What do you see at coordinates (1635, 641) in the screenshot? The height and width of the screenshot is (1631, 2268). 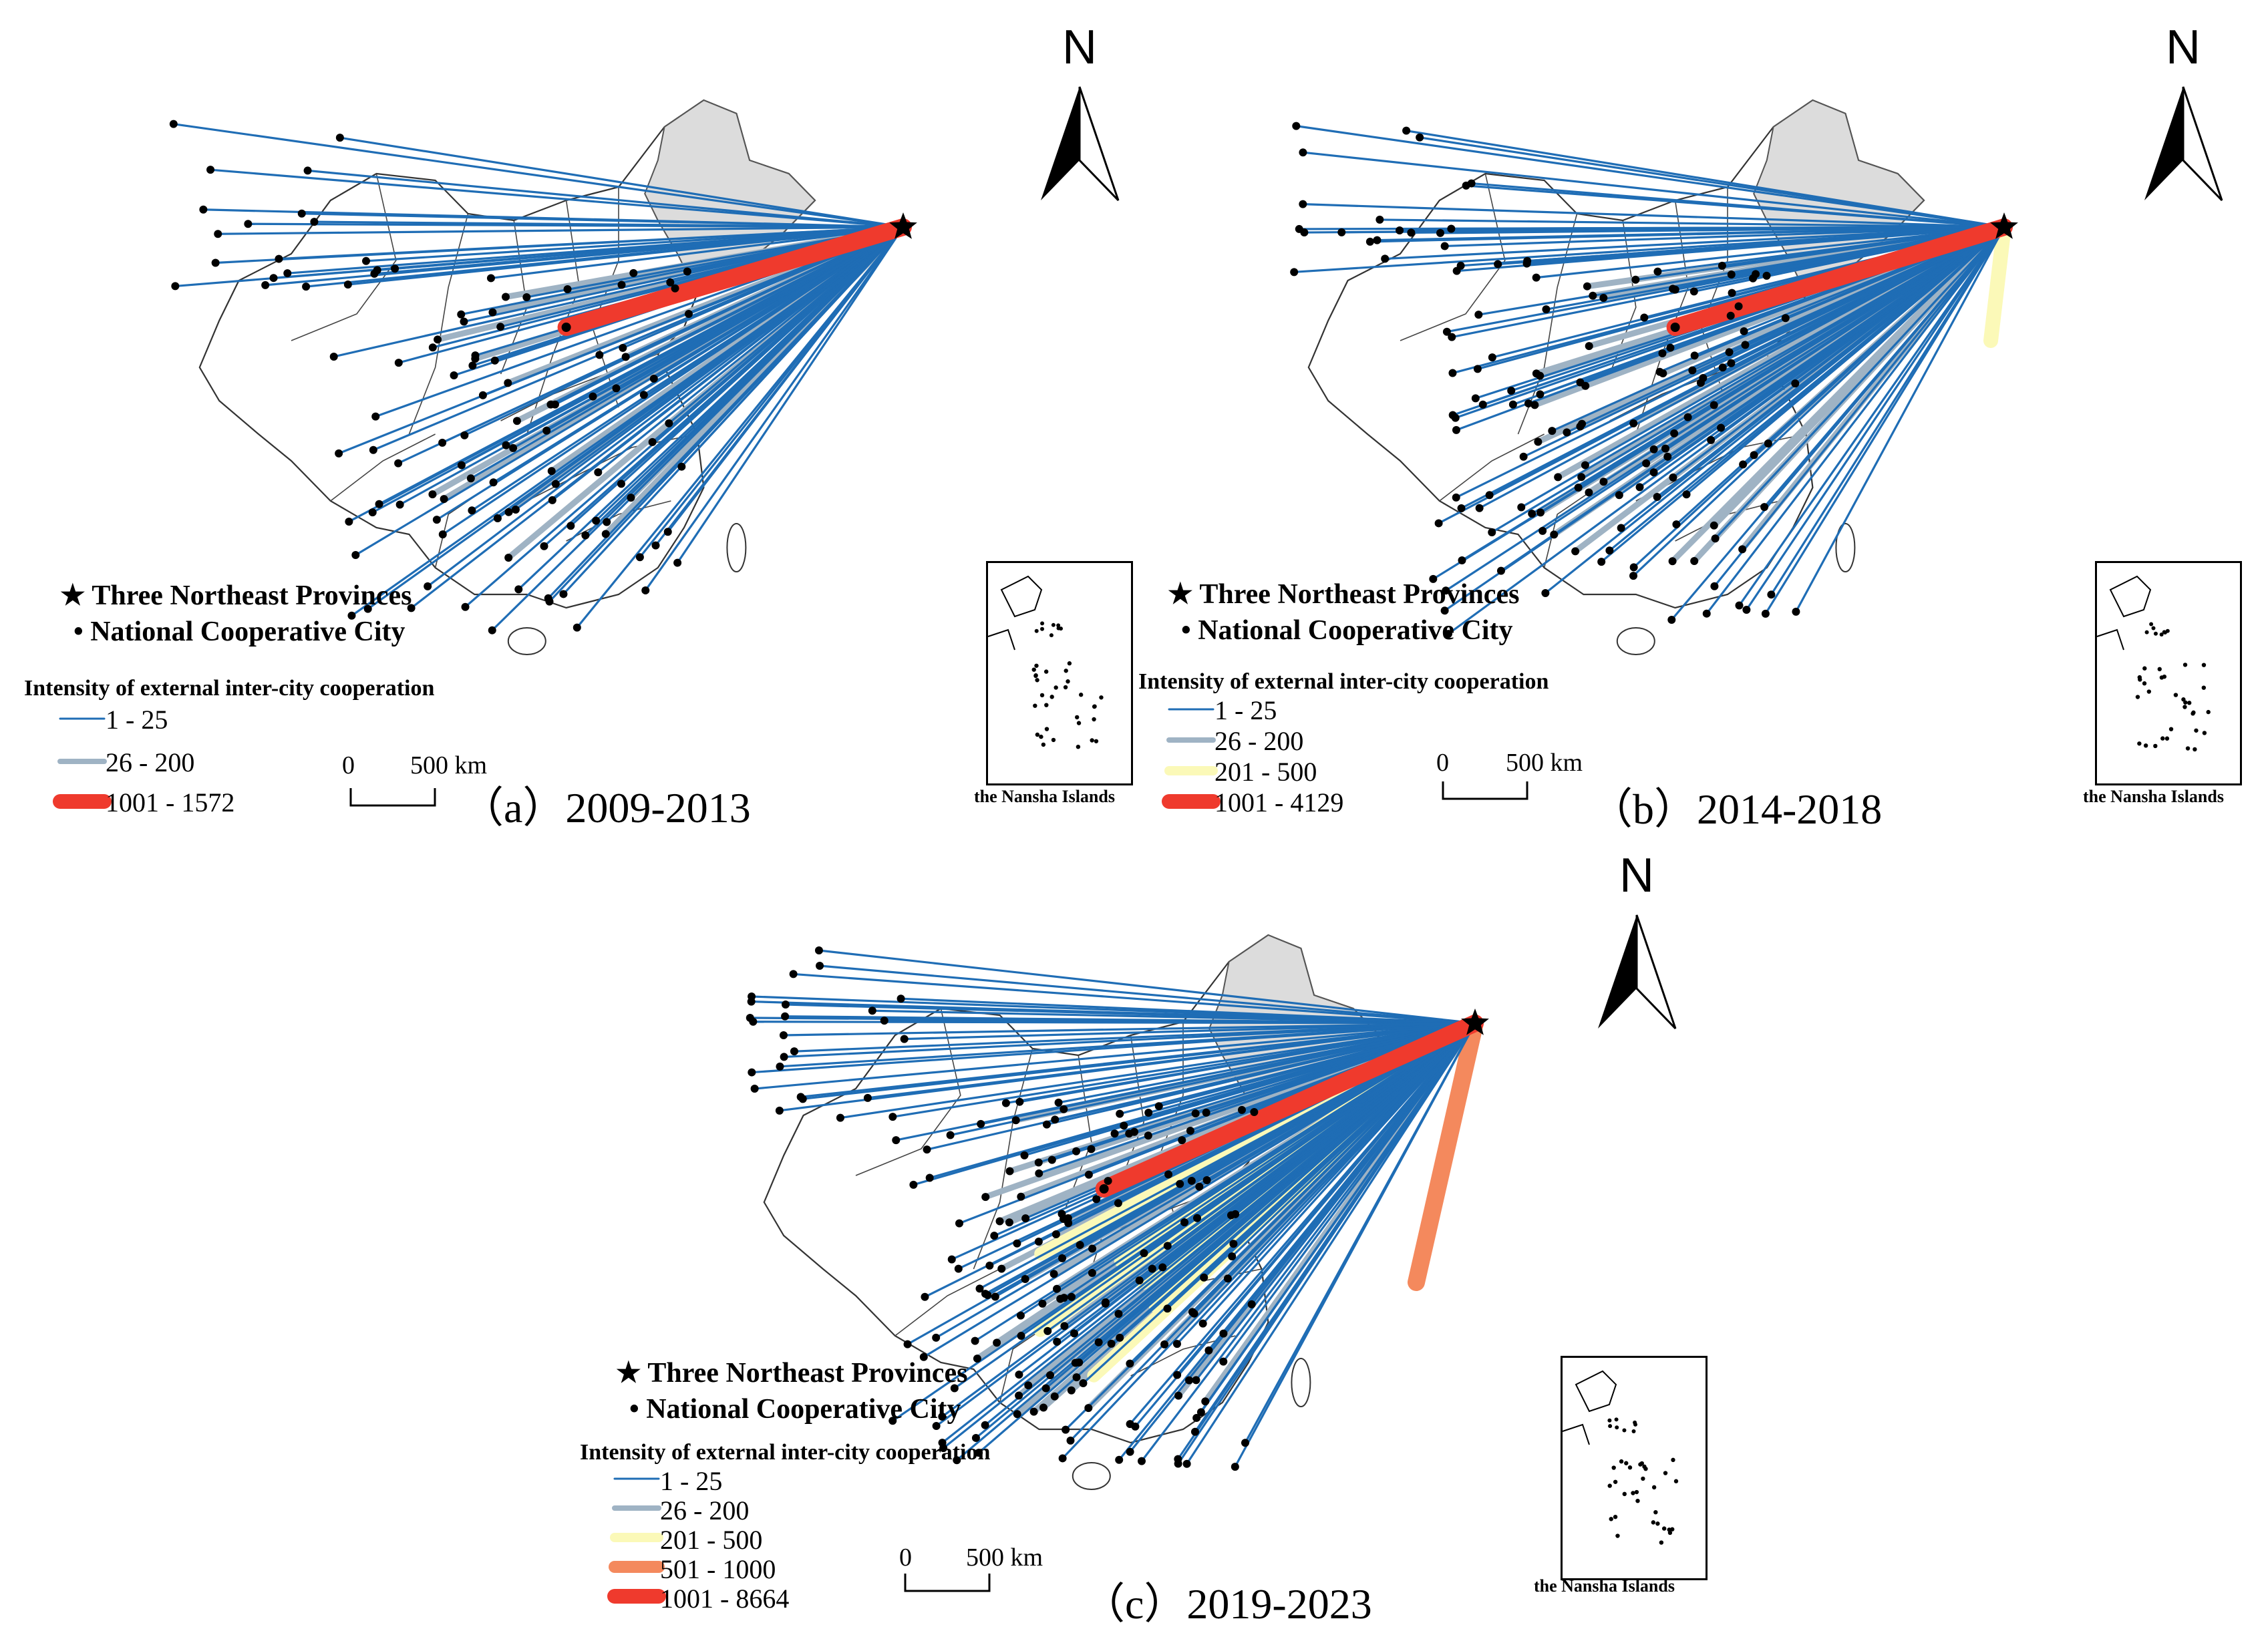 I see `hainan-island` at bounding box center [1635, 641].